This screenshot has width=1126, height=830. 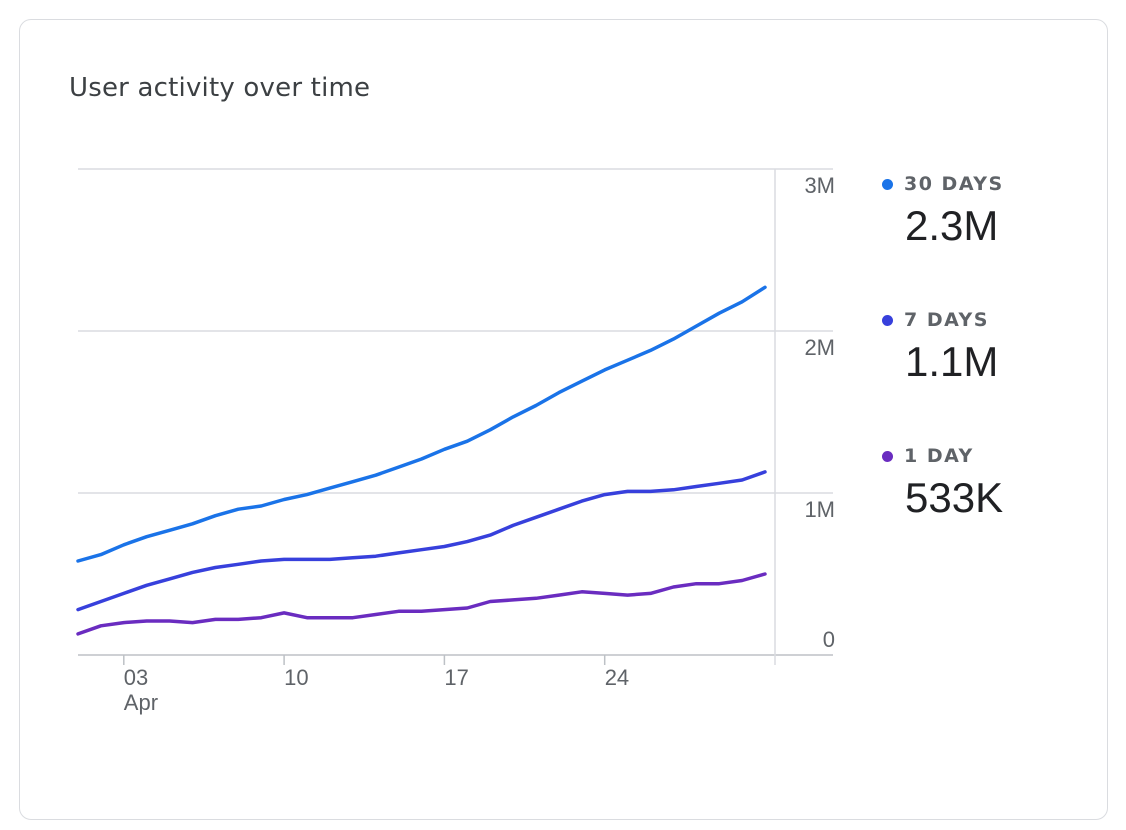 I want to click on legend-label: 1 DAY, so click(x=939, y=456).